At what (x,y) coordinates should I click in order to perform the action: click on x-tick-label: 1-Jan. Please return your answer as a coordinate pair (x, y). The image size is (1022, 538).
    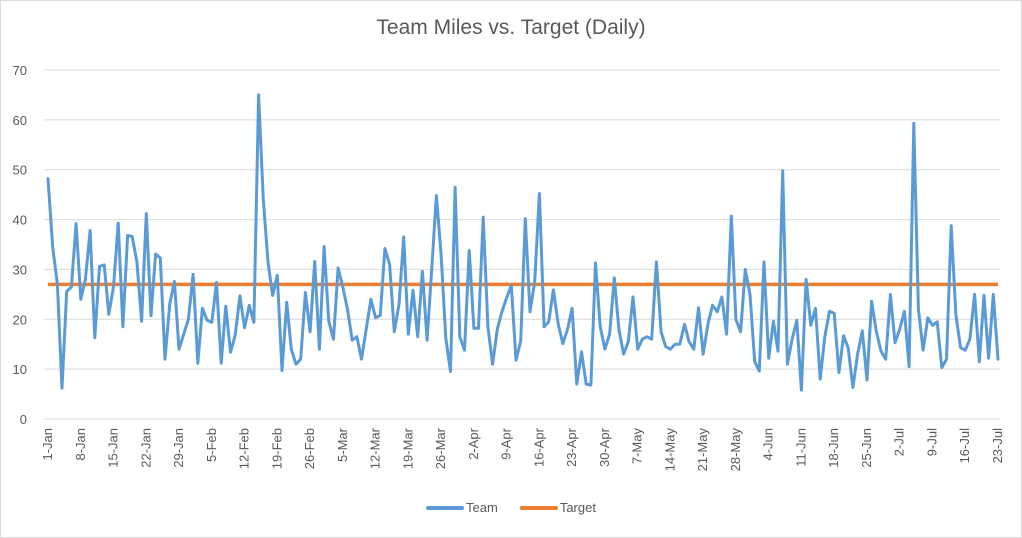
    Looking at the image, I should click on (47, 444).